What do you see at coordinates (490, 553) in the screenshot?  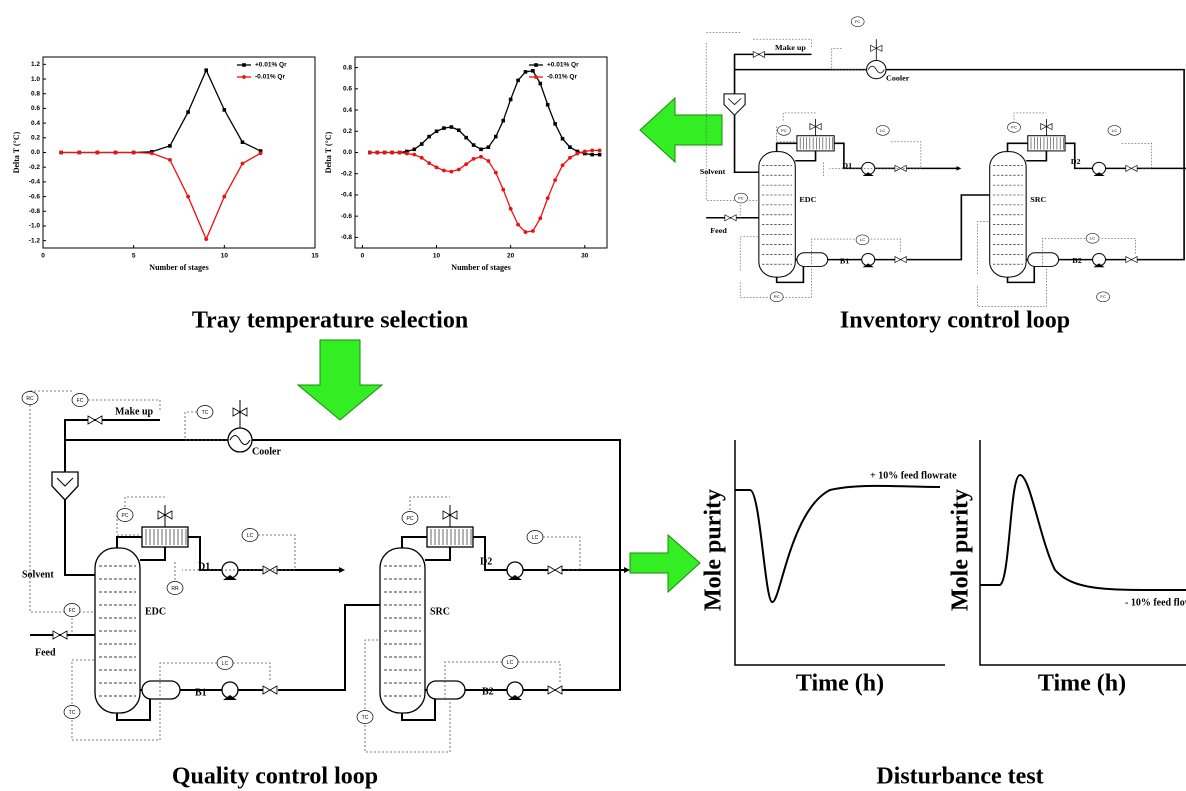 I see `distillate-line` at bounding box center [490, 553].